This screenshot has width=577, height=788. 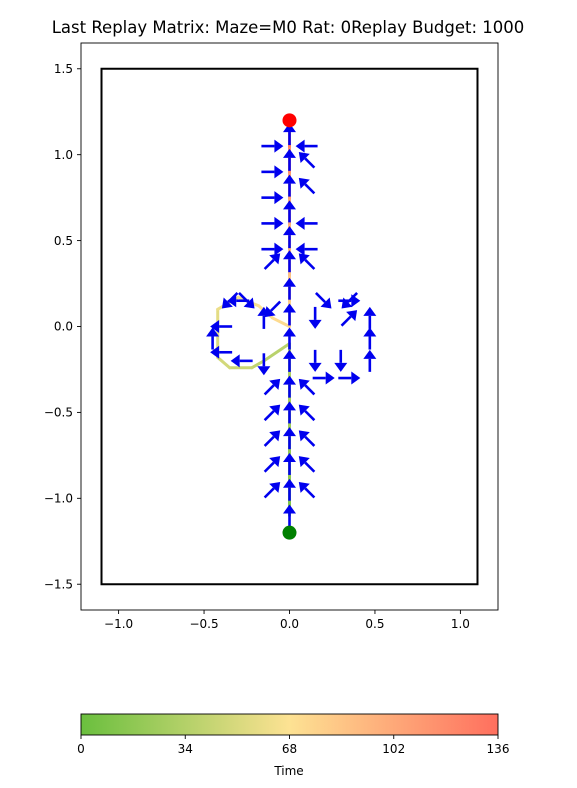 I want to click on y-tick-label: 0.0, so click(x=63, y=327).